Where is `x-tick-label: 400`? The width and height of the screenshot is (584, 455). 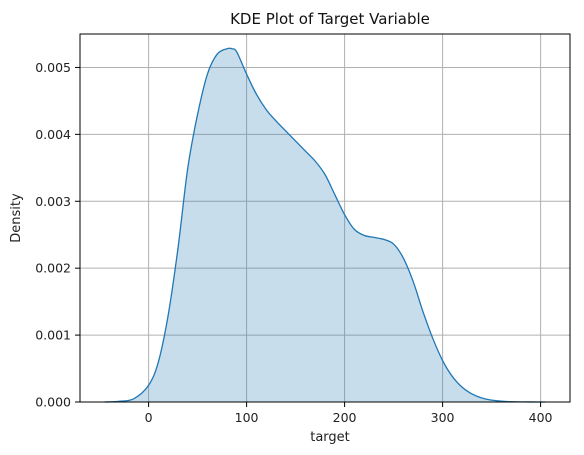 x-tick-label: 400 is located at coordinates (541, 417).